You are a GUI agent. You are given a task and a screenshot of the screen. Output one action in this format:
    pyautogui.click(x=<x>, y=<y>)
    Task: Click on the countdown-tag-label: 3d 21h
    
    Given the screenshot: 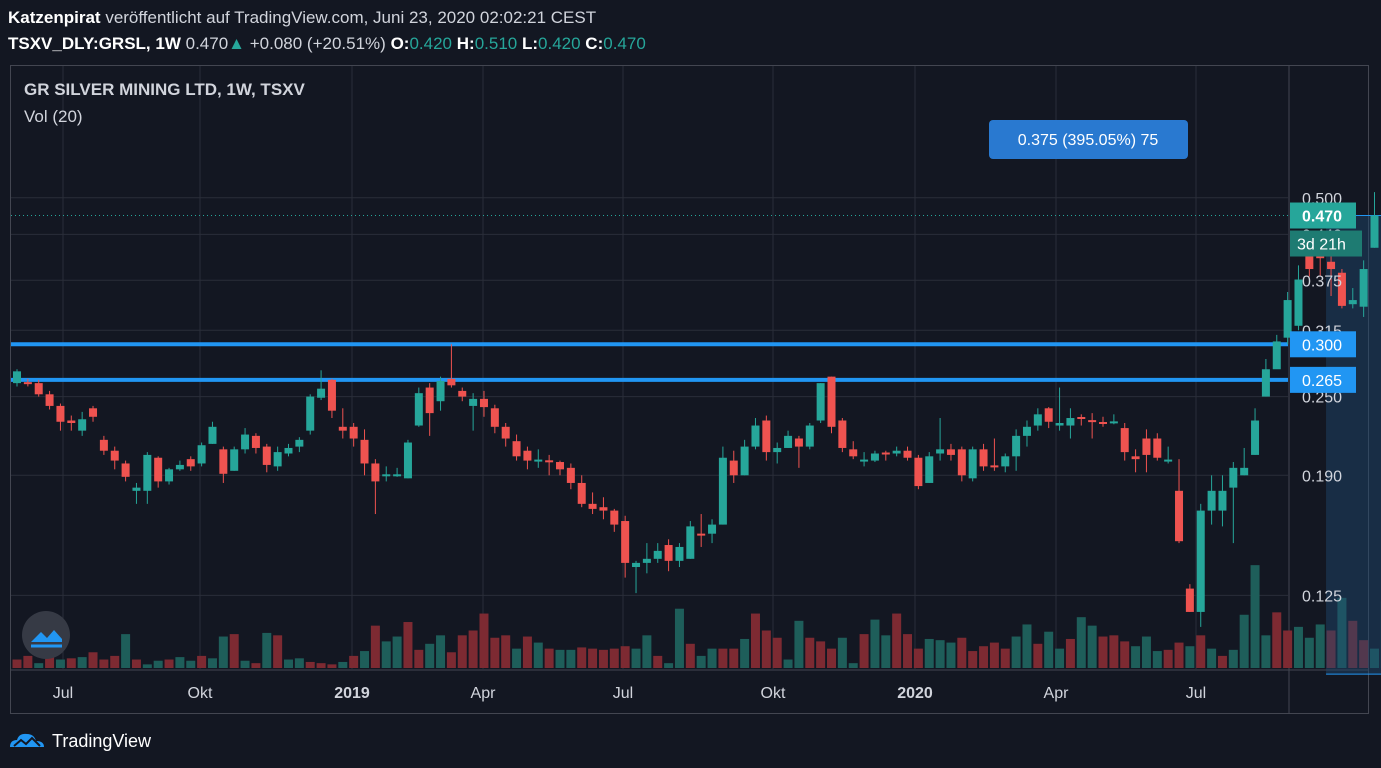 What is the action you would take?
    pyautogui.click(x=1321, y=245)
    